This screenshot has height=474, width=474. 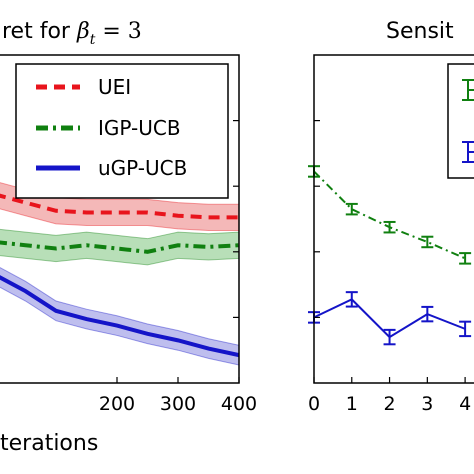 I want to click on left-xlabel: terations, so click(x=49, y=443).